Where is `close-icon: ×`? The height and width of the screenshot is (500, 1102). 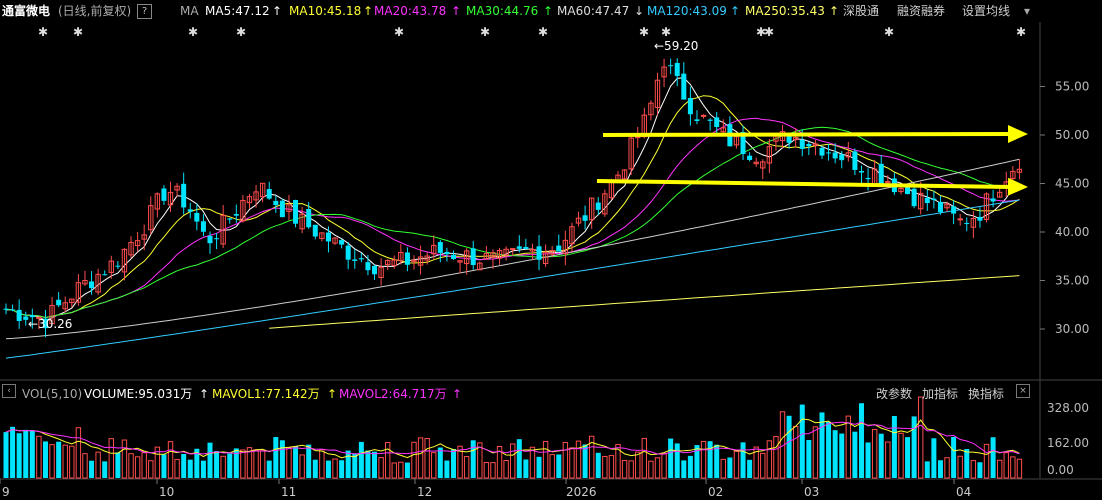
close-icon: × is located at coordinates (1023, 391).